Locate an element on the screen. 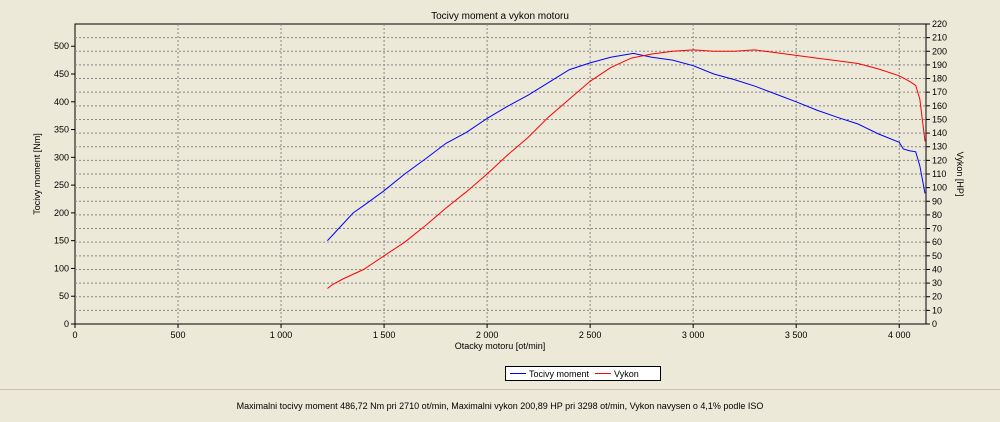 This screenshot has height=422, width=1000. y2-tick-label: 170 is located at coordinates (939, 92).